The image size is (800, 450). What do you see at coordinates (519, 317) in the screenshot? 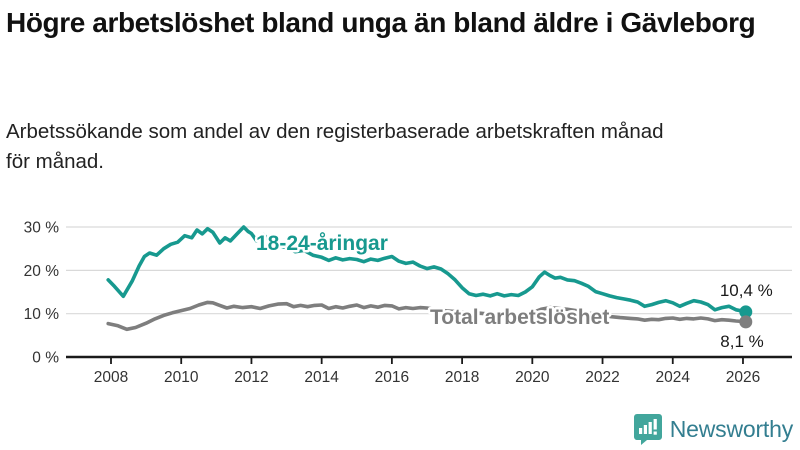
I see `series-label-total: Total arbetslöshet` at bounding box center [519, 317].